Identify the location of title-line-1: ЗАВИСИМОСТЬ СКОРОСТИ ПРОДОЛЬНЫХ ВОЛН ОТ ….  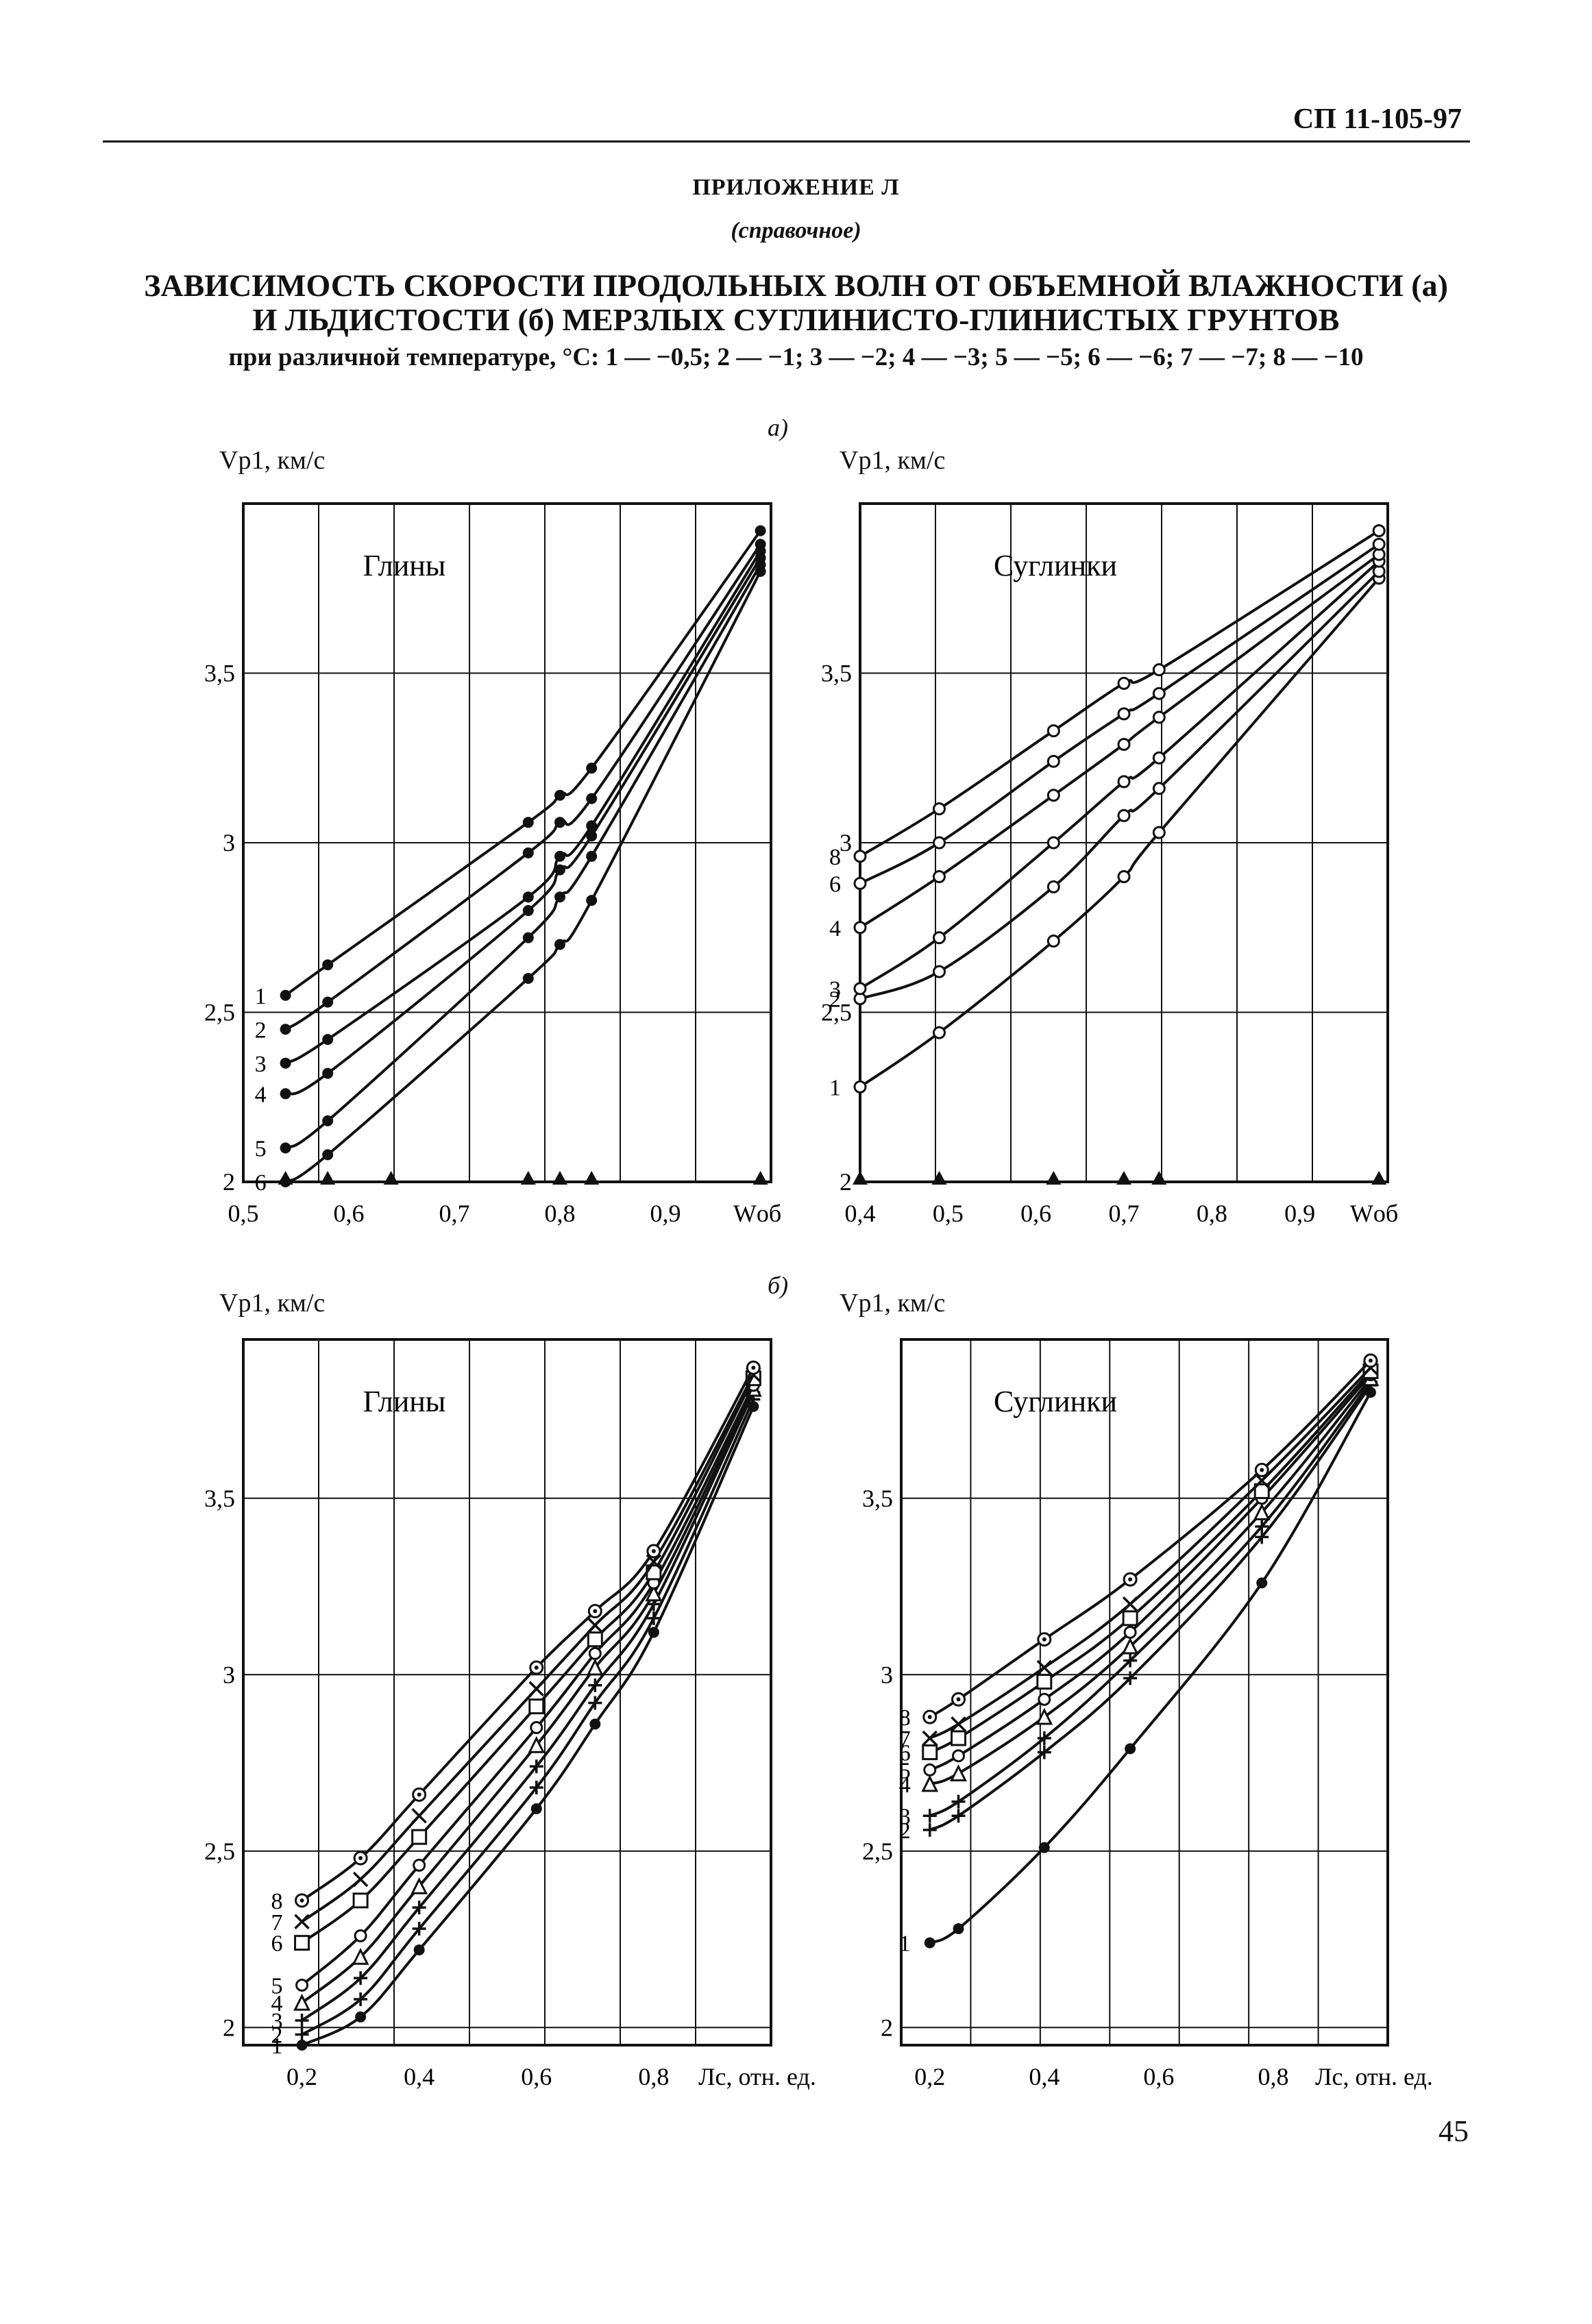
(796, 285).